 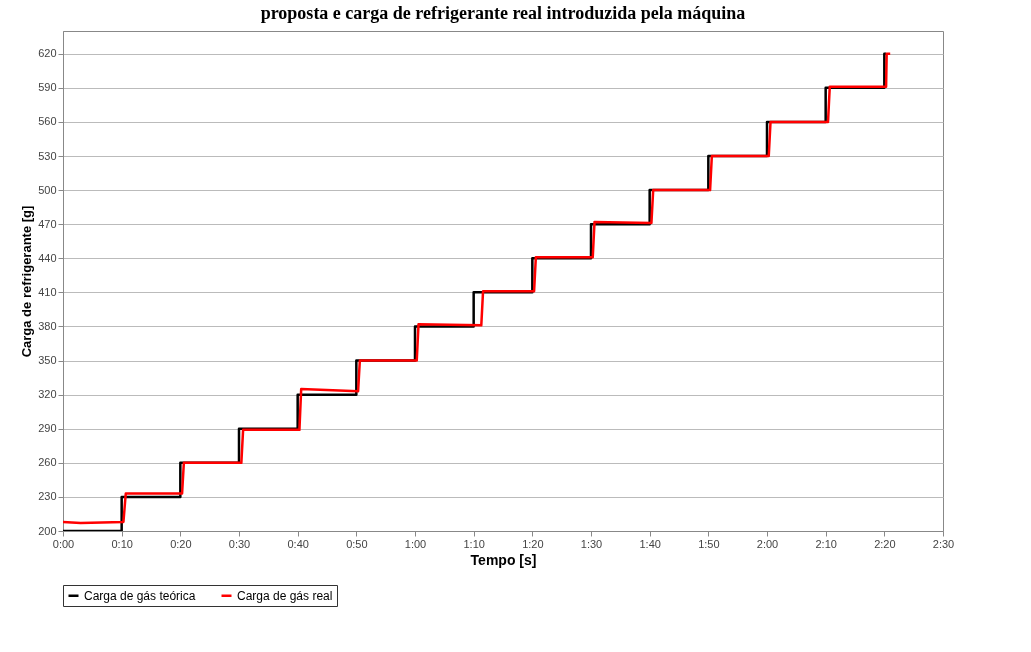 I want to click on x-tick-label: 0:10, so click(x=122, y=543).